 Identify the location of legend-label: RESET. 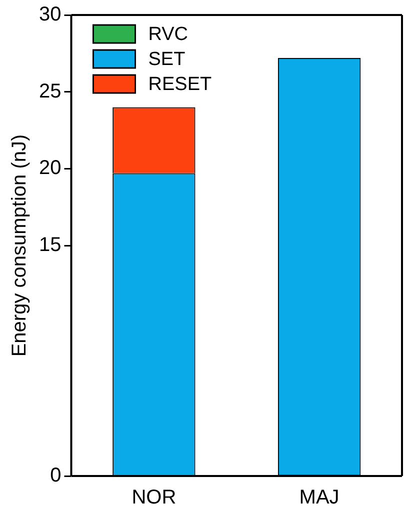
(180, 85).